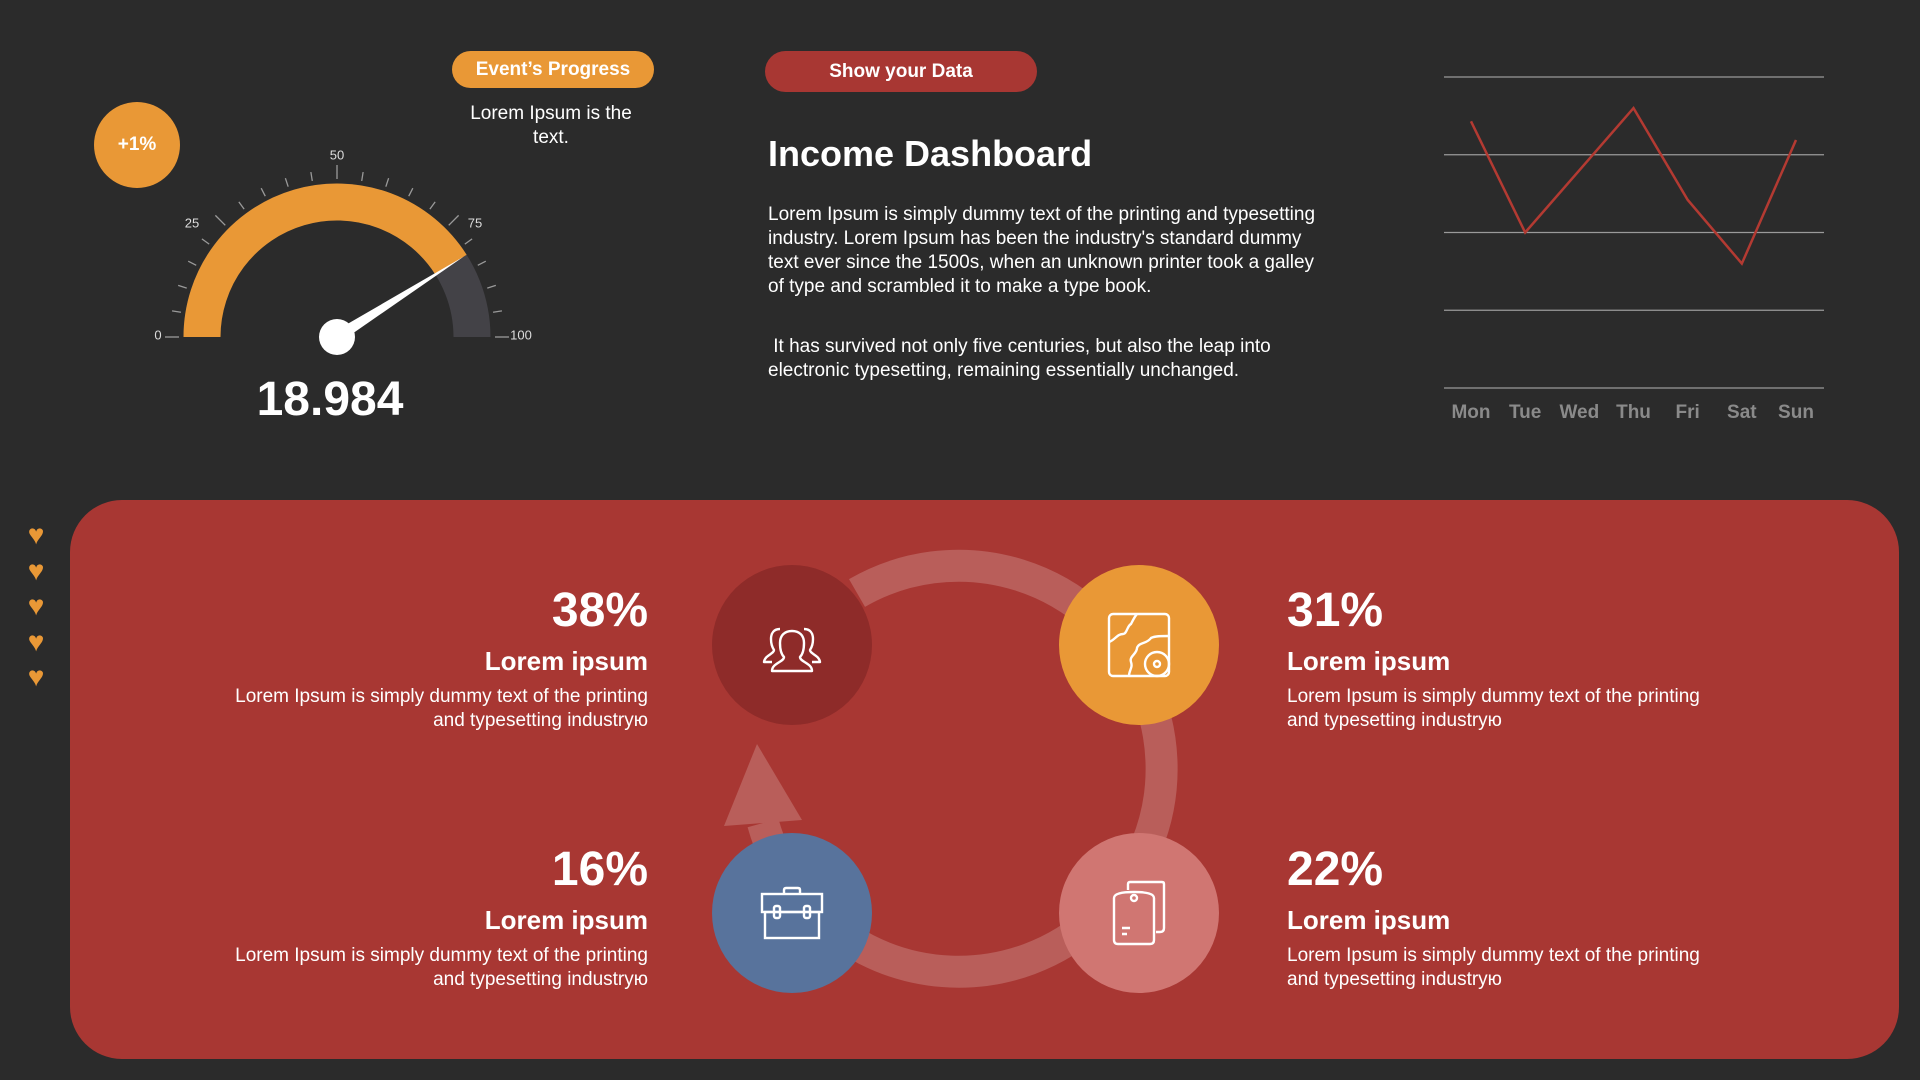 This screenshot has height=1080, width=1920. Describe the element at coordinates (475, 223) in the screenshot. I see `gauge-label-75: 75` at that location.